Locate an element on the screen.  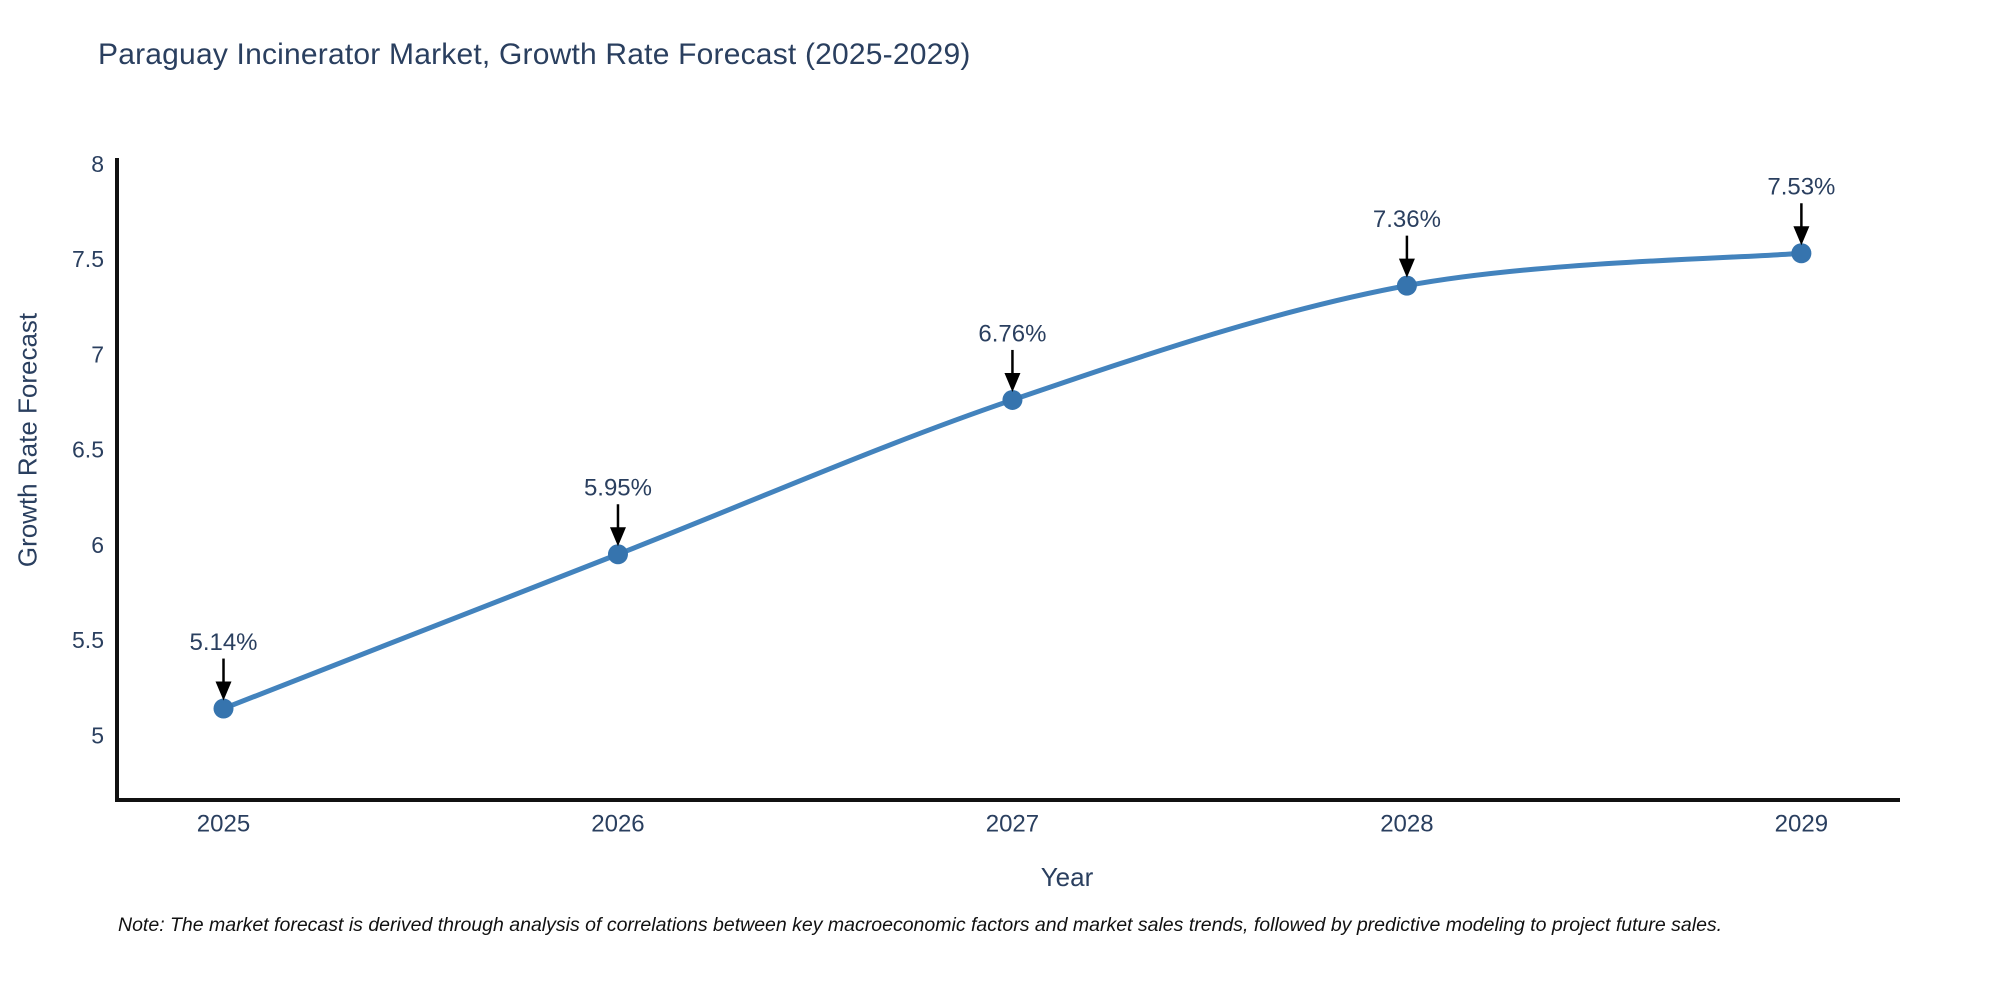
y-tick-label: 5 is located at coordinates (97, 735).